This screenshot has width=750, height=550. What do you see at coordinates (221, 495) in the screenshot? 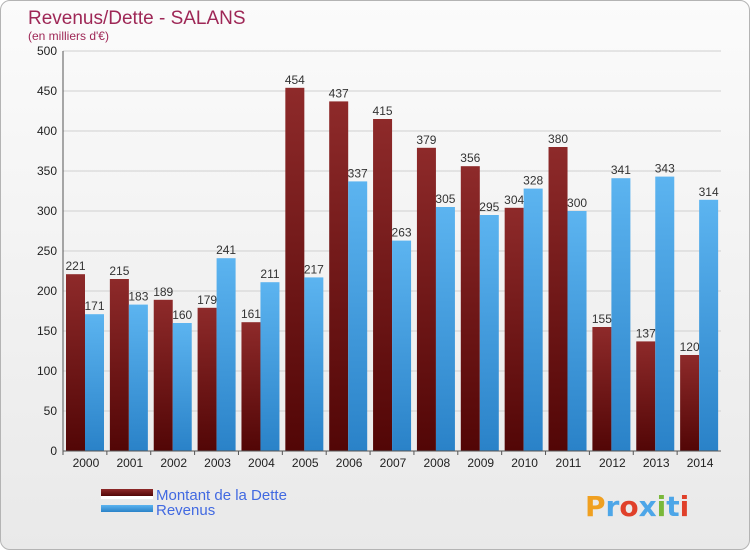
I see `legend-label-debt: Montant de la Dette` at bounding box center [221, 495].